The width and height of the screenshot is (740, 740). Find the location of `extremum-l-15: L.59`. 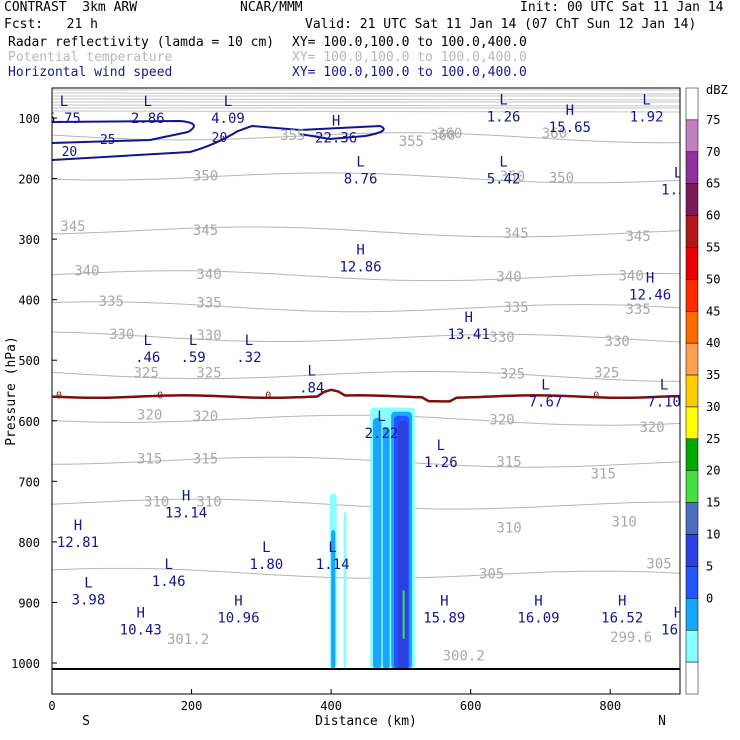

extremum-l-15: L.59 is located at coordinates (192, 349).